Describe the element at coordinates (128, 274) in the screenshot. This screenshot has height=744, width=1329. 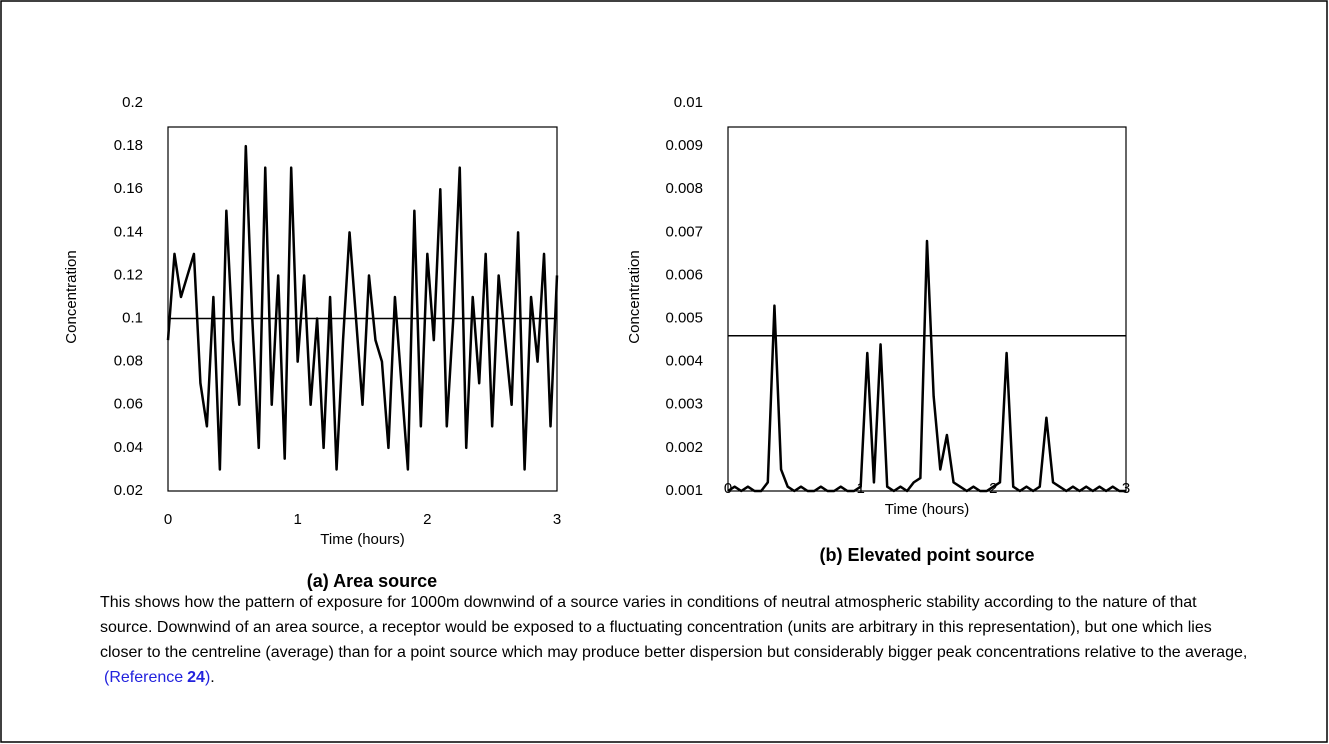
I see `y-tick-label: 0.12` at that location.